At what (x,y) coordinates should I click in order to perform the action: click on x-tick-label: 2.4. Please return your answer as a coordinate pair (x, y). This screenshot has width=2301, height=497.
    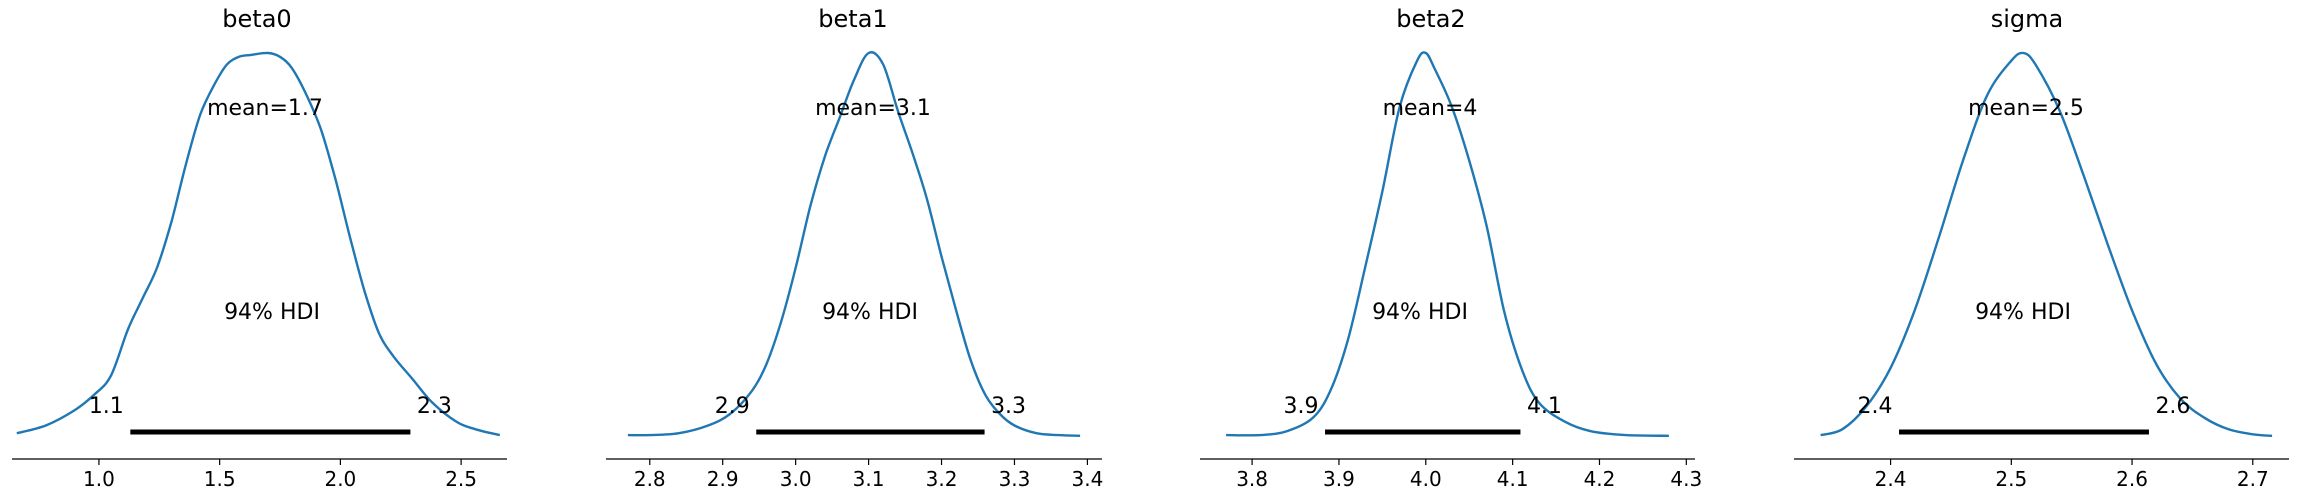
    Looking at the image, I should click on (1891, 479).